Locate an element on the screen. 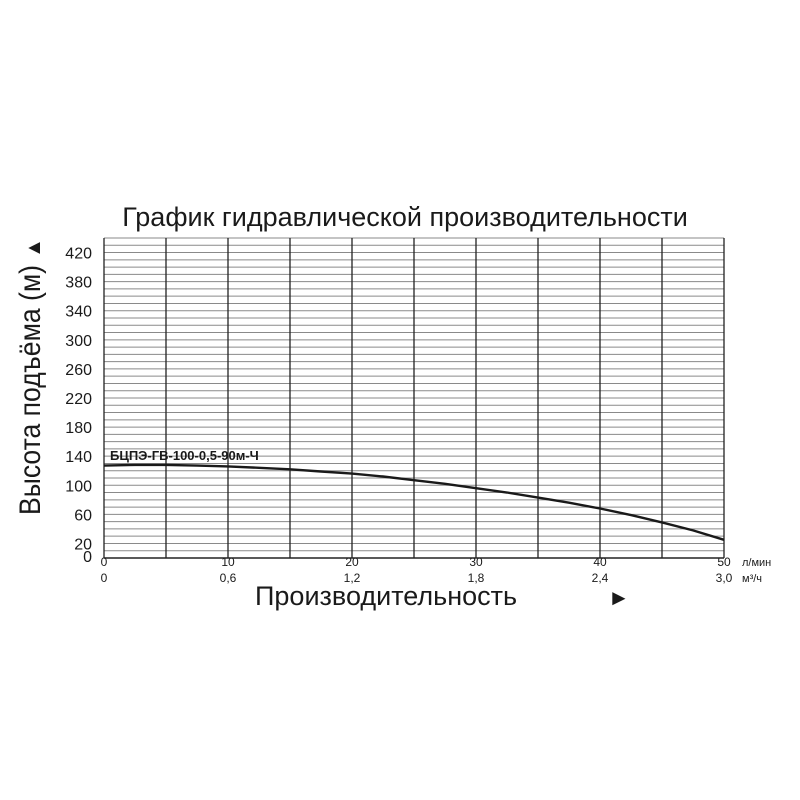 This screenshot has width=800, height=800. x-tick-label-primary: 10 is located at coordinates (228, 562).